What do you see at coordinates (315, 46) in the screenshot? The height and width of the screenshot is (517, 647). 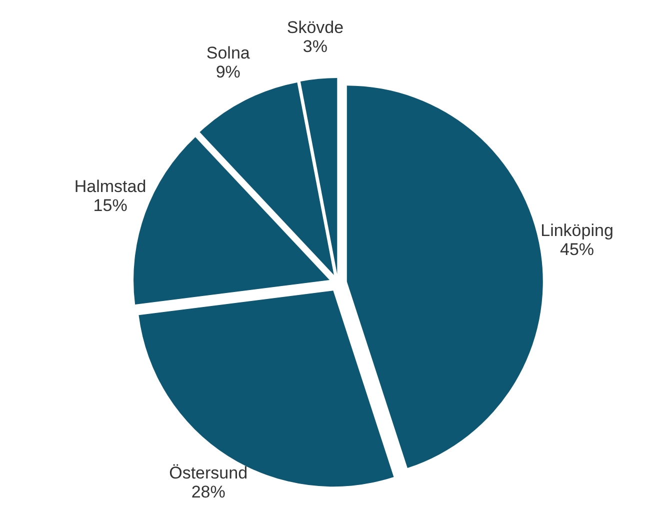 I see `data-label: 3%` at bounding box center [315, 46].